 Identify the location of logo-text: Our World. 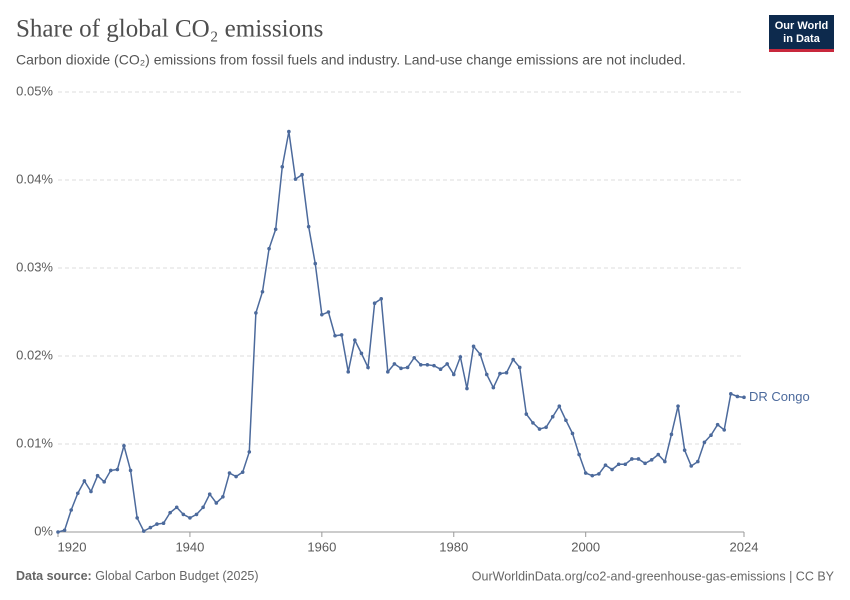
(802, 26).